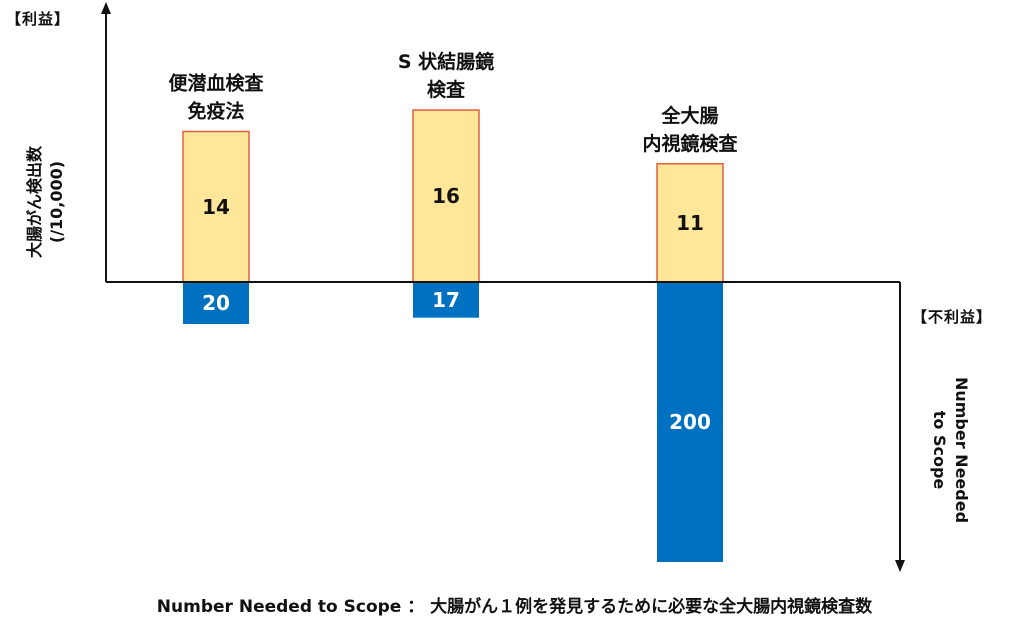 This screenshot has height=628, width=1029. I want to click on bar-harm-label-1: 20, so click(216, 303).